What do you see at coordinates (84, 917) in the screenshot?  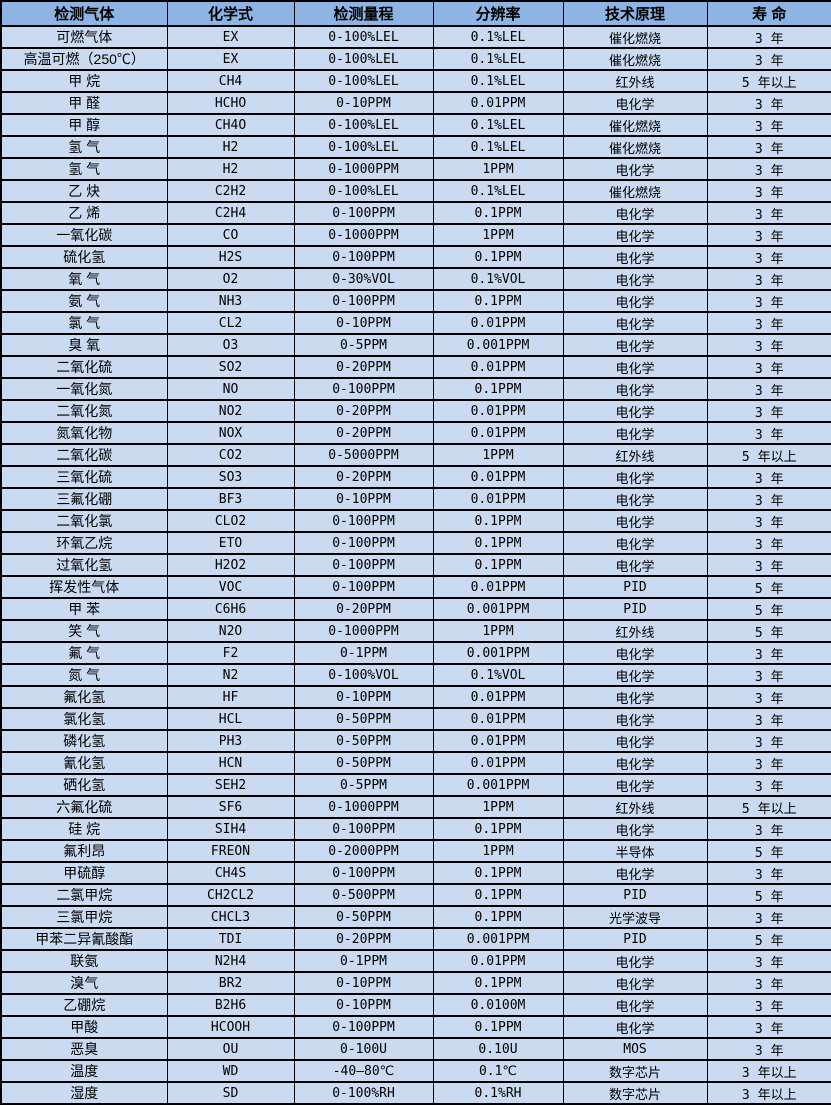 I see `cell-gas: 三氯甲烷` at bounding box center [84, 917].